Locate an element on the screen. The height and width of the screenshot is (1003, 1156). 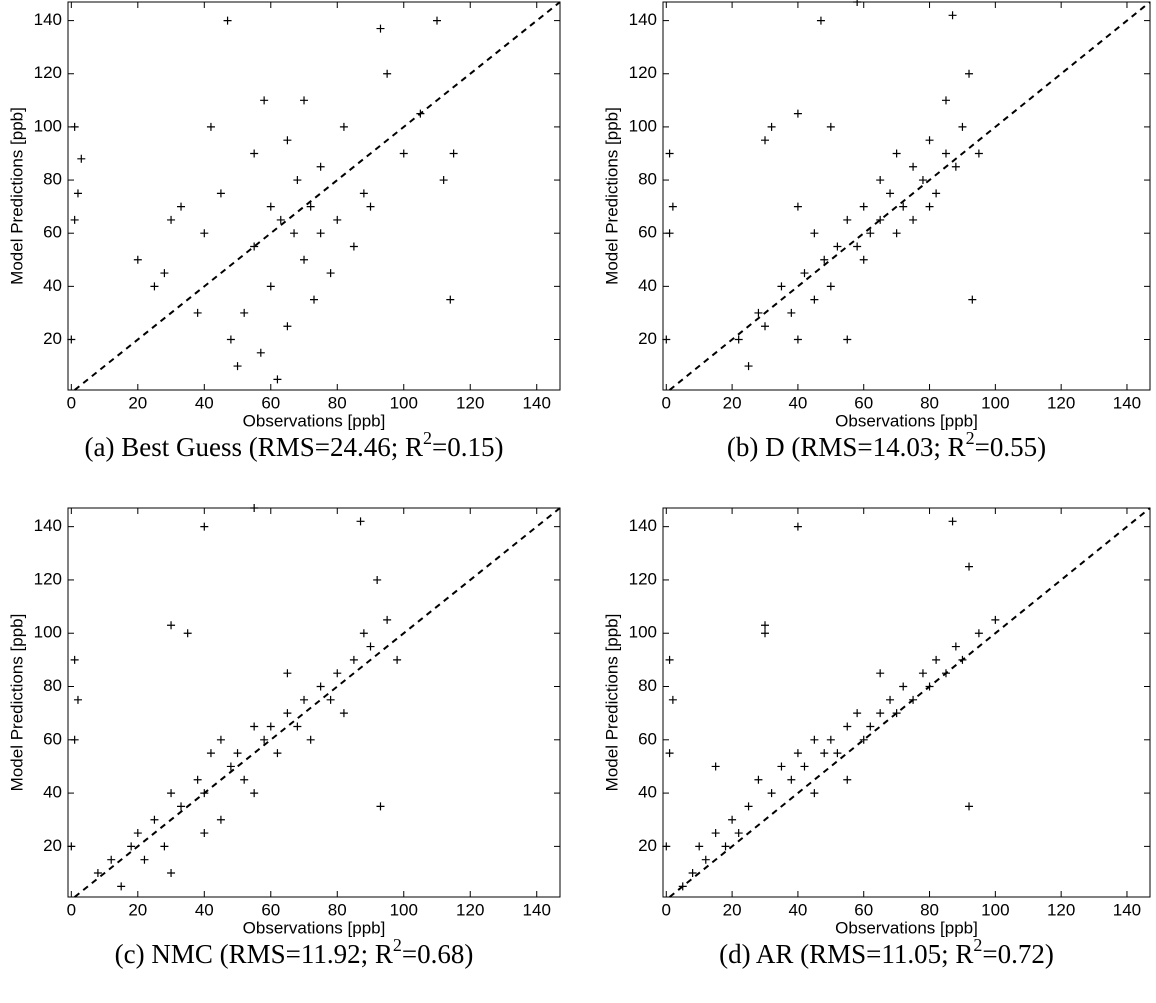
caption-text: (c) NMC (RMS=11.92; R is located at coordinates (254, 954).